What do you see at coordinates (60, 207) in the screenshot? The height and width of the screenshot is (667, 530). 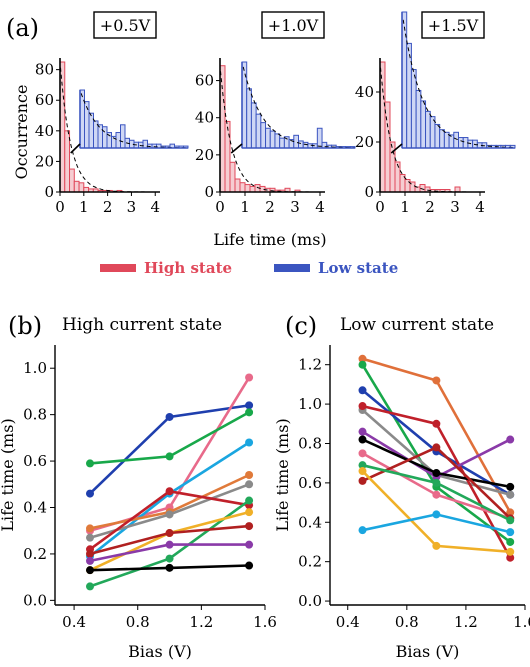 I see `x-tick-label: 0` at bounding box center [60, 207].